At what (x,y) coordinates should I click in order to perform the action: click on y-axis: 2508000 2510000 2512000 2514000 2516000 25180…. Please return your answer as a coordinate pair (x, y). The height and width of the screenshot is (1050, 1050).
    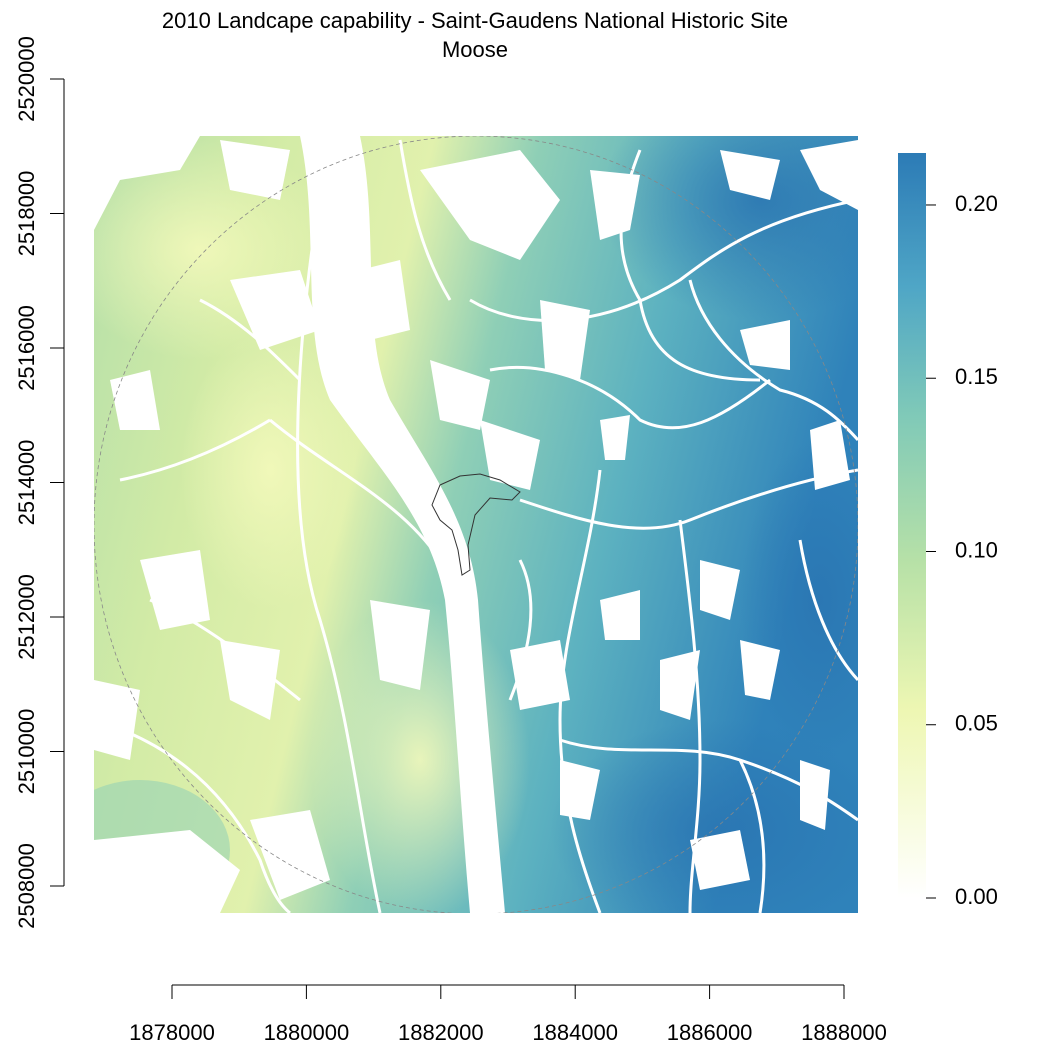
    Looking at the image, I should click on (39, 482).